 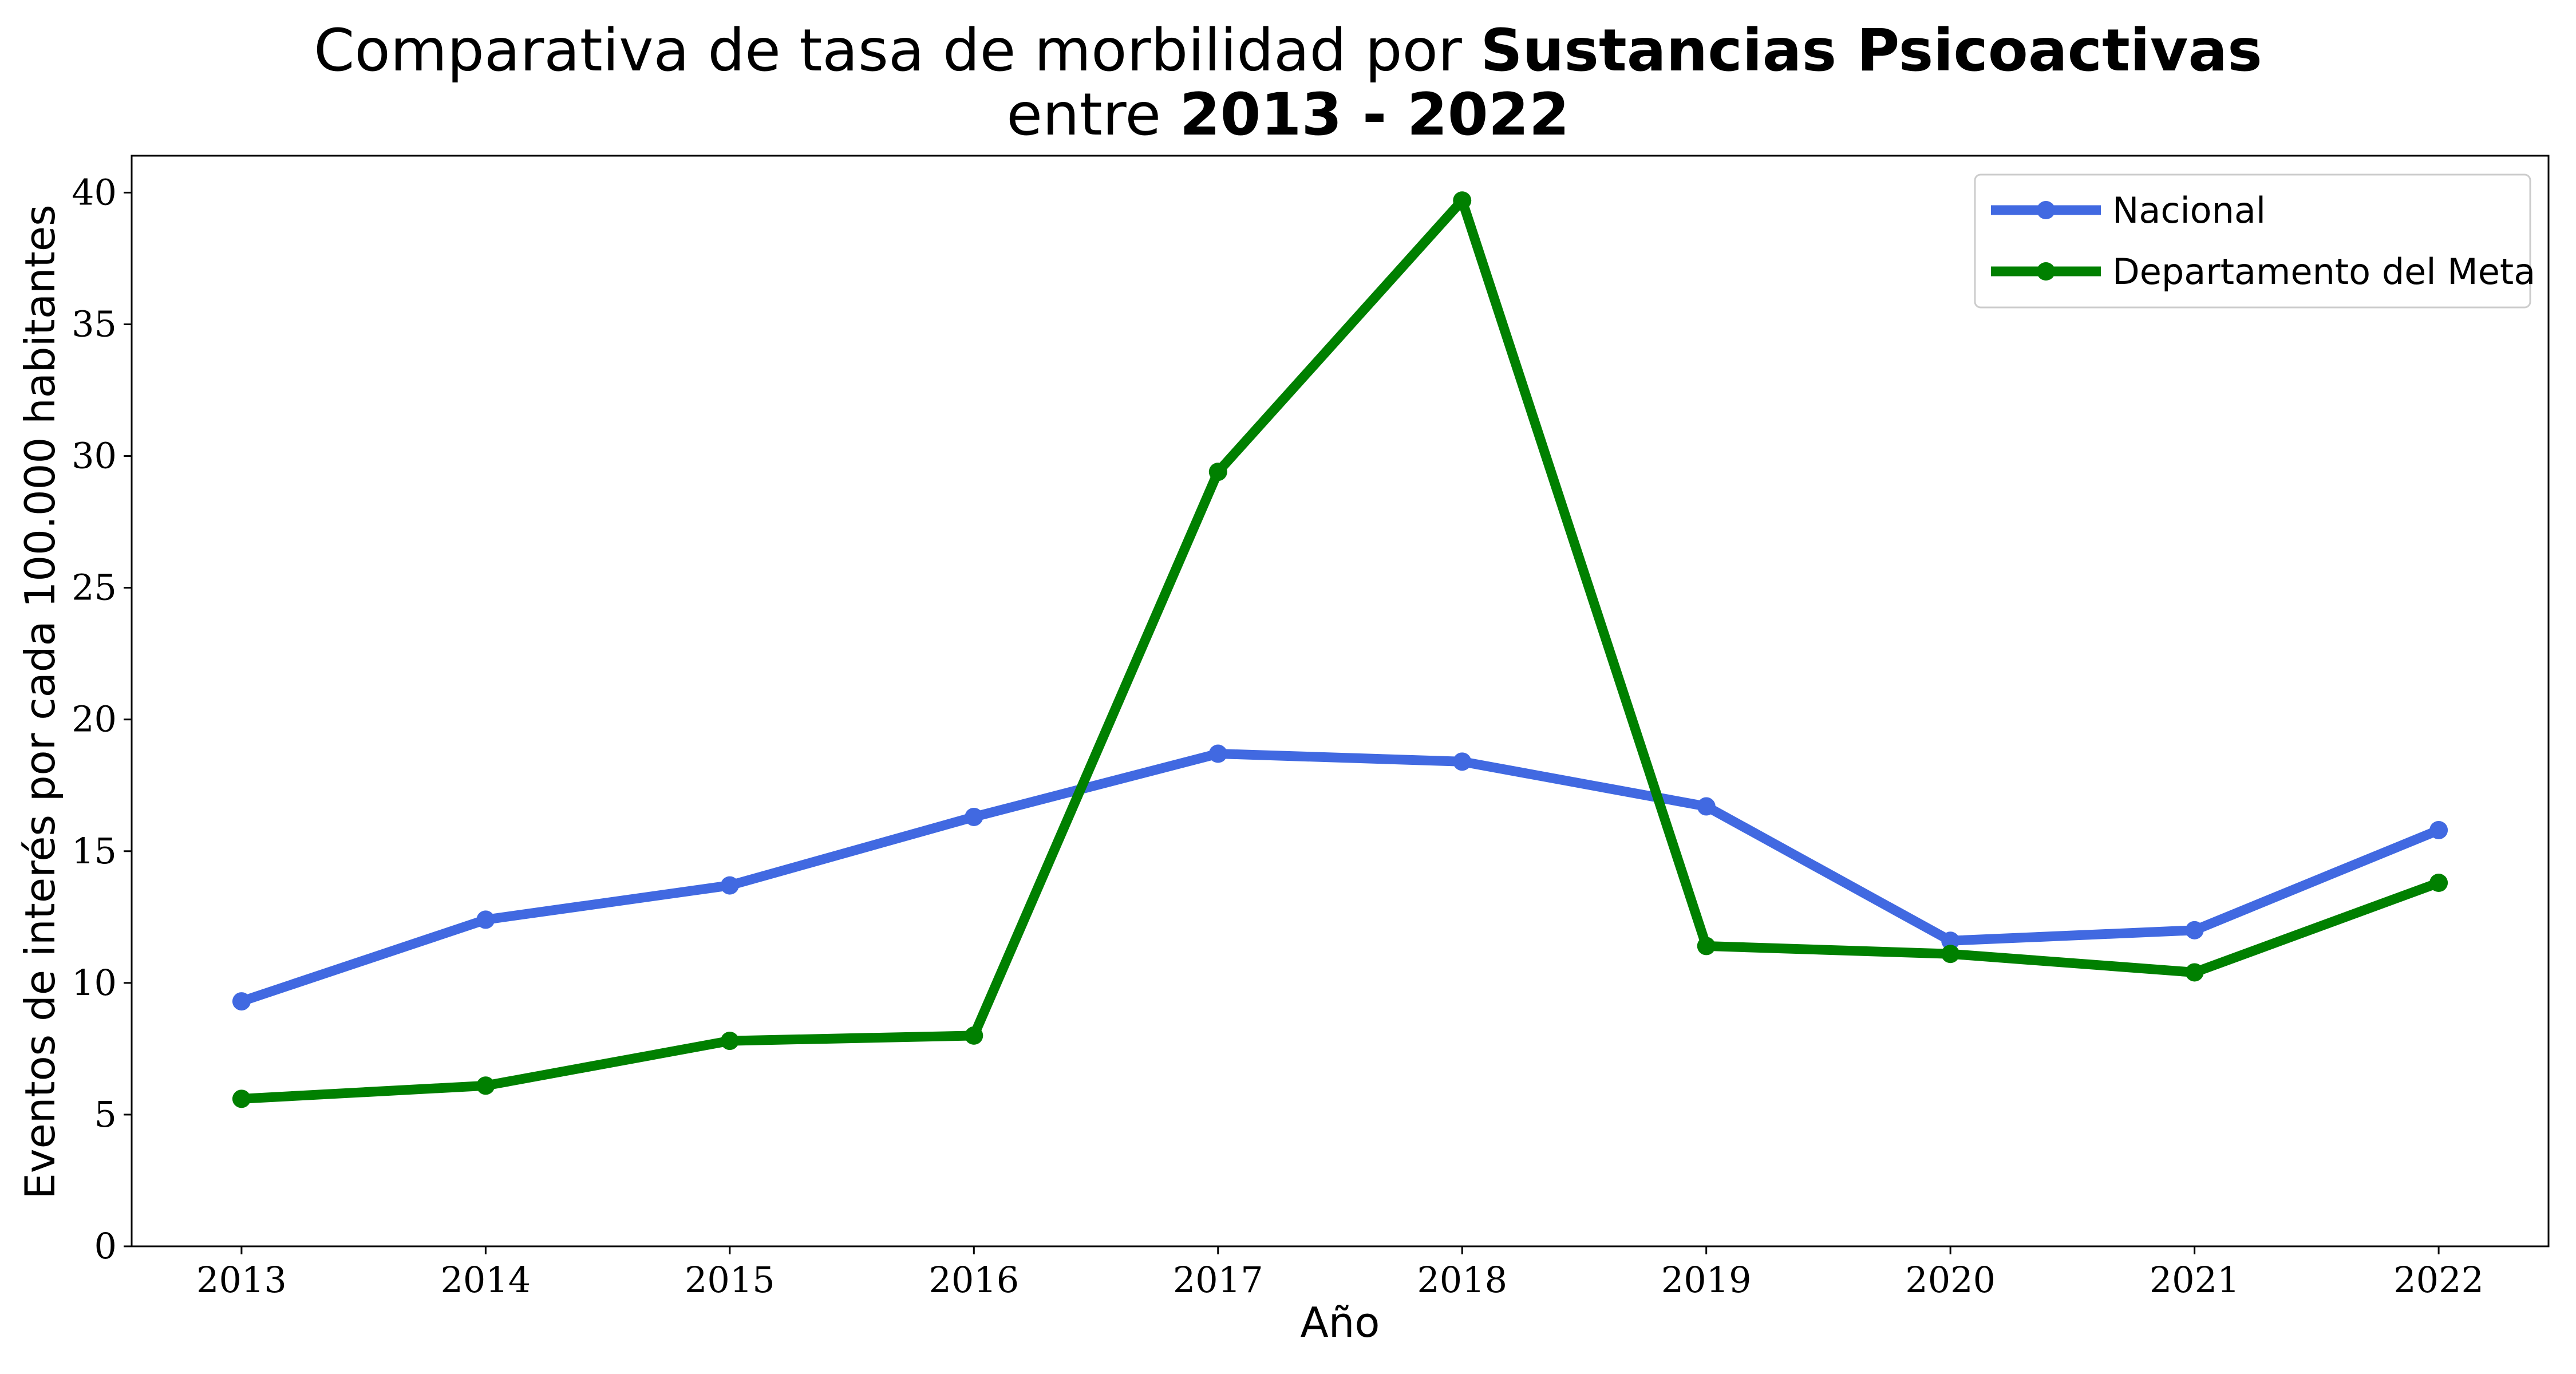 I want to click on x-tick-label: 2017, so click(x=1218, y=1280).